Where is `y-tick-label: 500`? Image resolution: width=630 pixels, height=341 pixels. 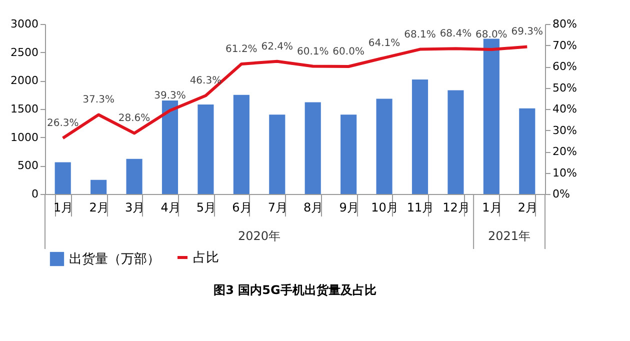 y-tick-label: 500 is located at coordinates (28, 165).